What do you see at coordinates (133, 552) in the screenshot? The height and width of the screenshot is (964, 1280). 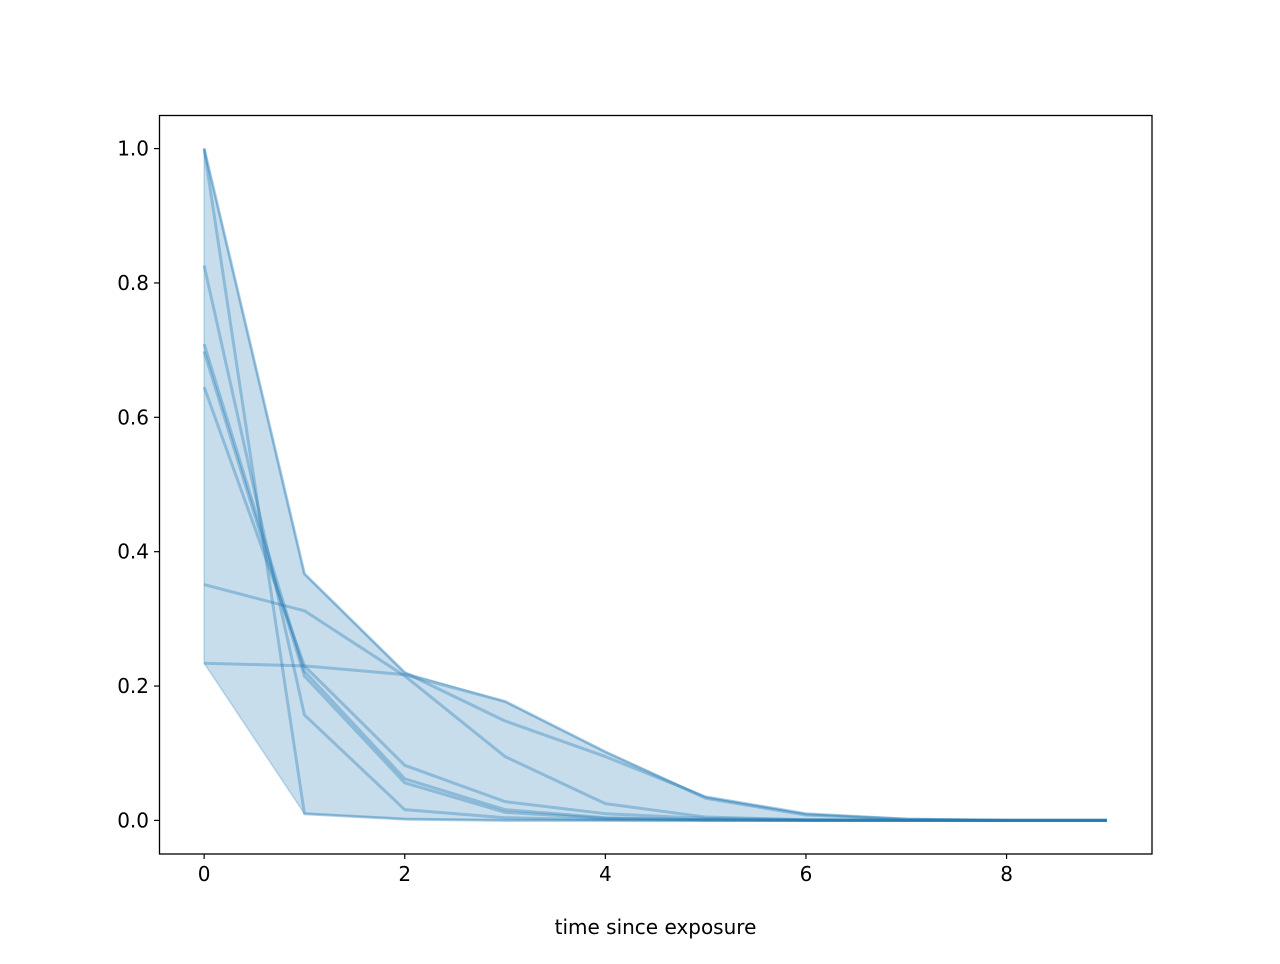 I see `y-tick-label: 0.4` at bounding box center [133, 552].